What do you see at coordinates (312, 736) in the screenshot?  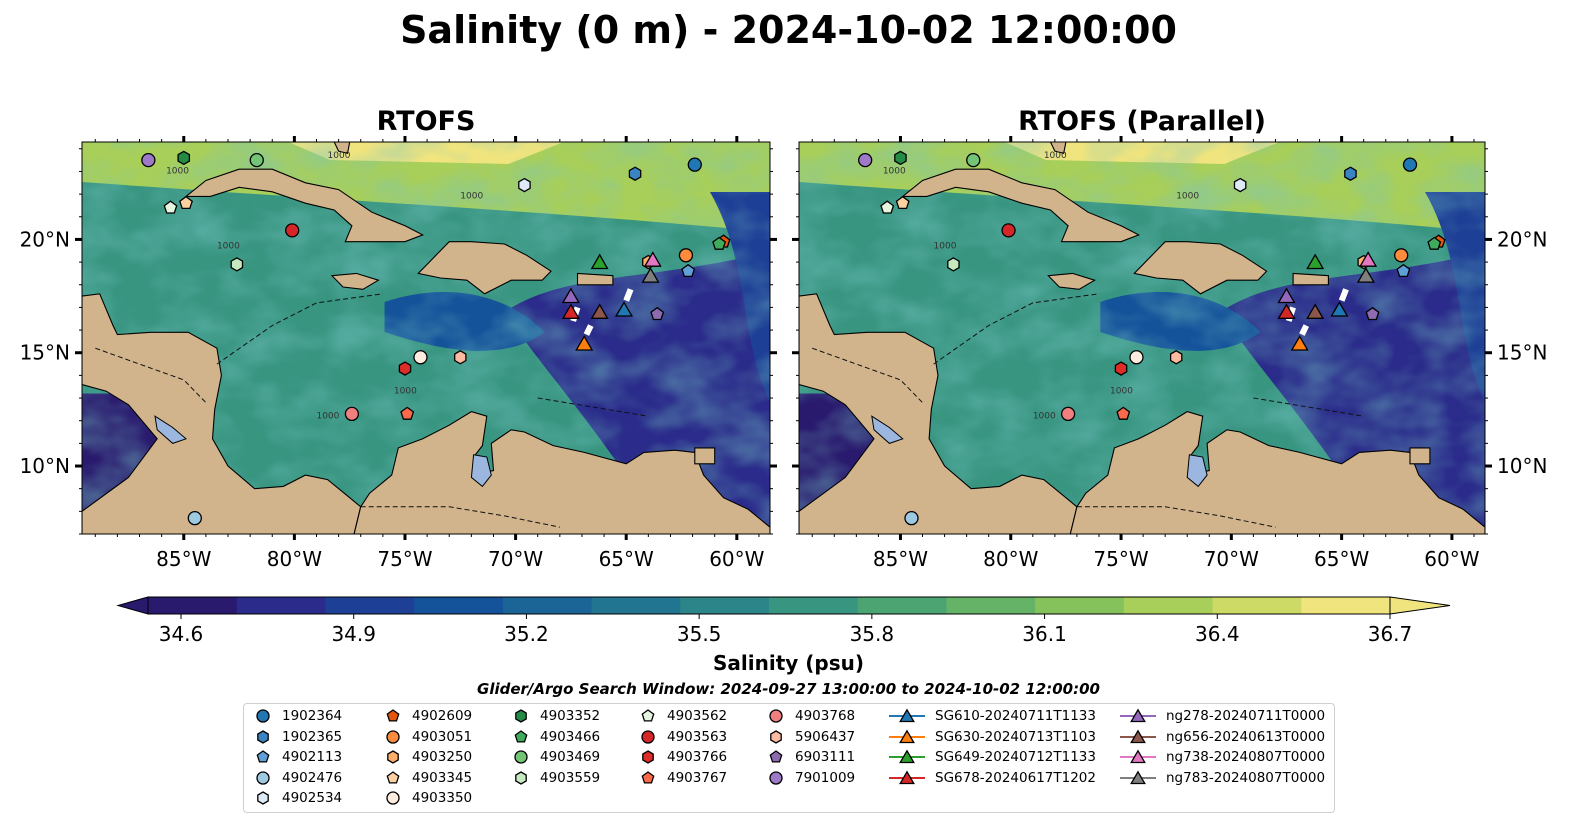 I see `legend-label: 1902365` at bounding box center [312, 736].